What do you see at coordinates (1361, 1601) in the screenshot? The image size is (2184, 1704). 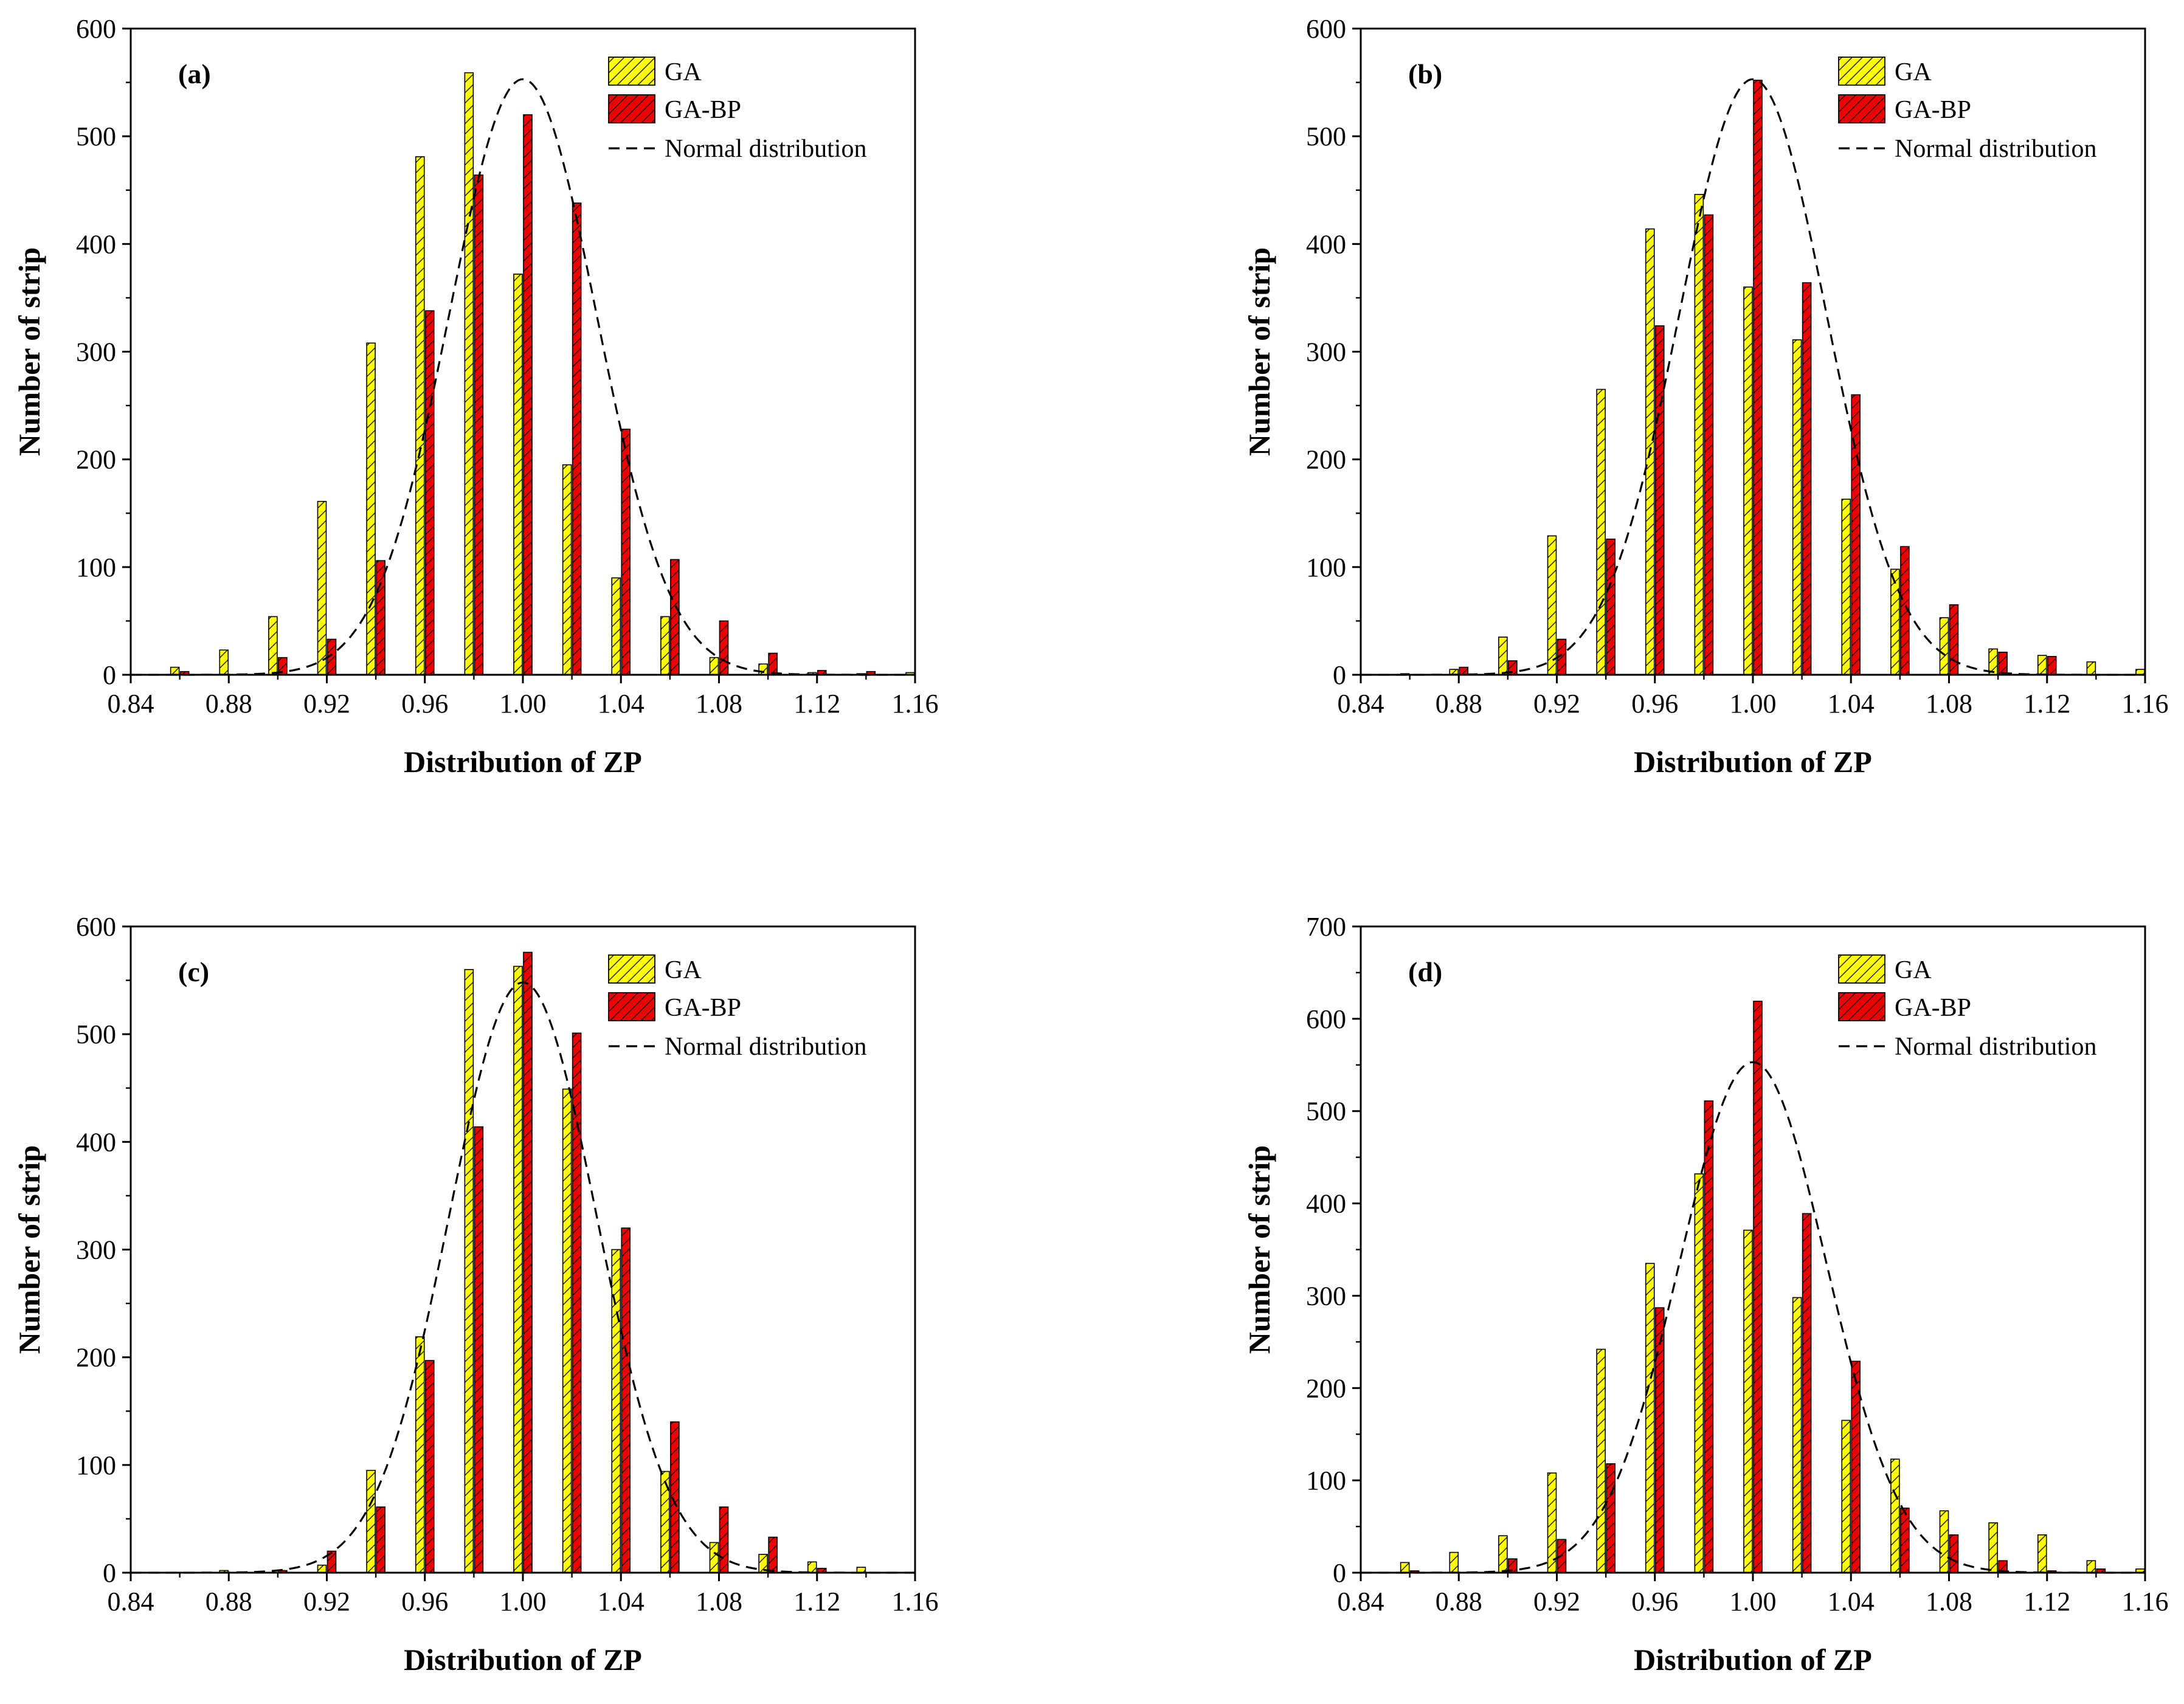 I see `x-tick-label: 0.84` at bounding box center [1361, 1601].